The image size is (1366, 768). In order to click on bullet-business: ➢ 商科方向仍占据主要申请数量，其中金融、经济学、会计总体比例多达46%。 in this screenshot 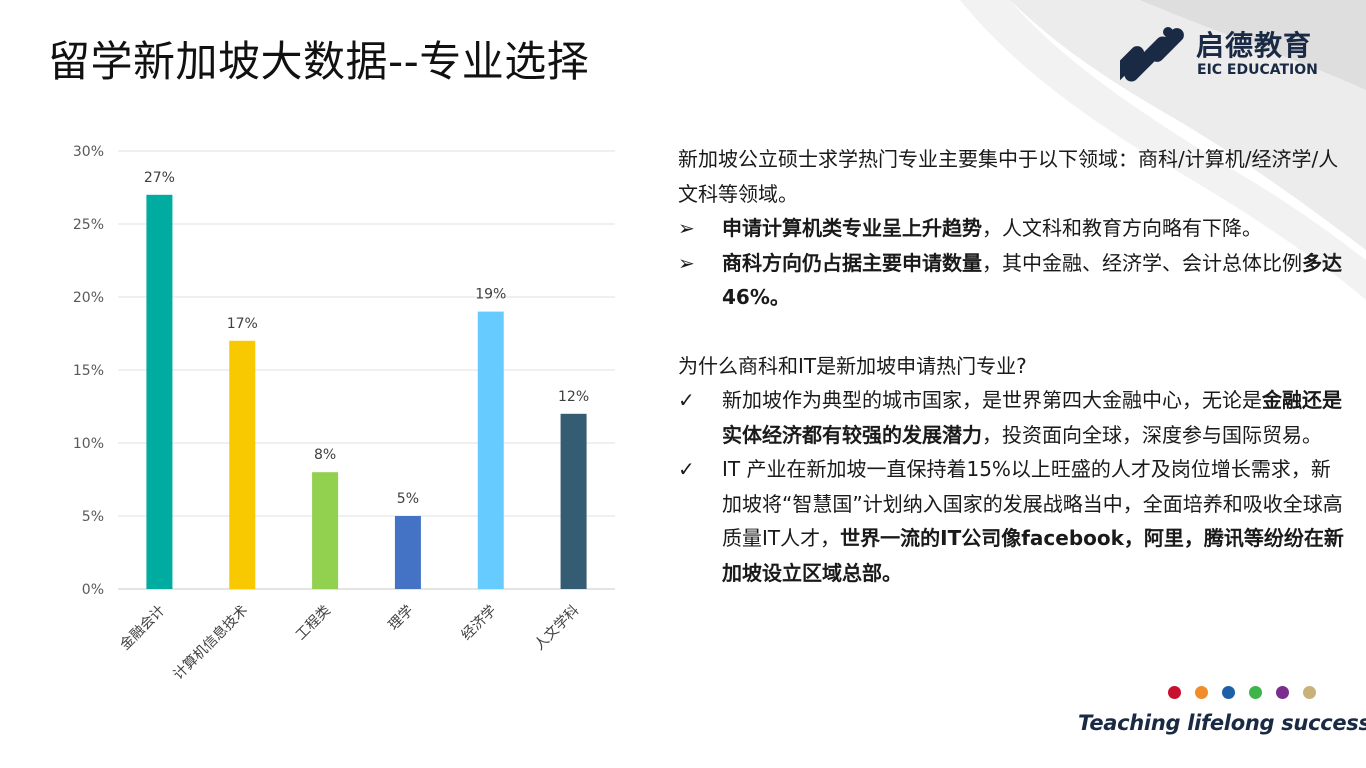, I will do `click(1013, 280)`.